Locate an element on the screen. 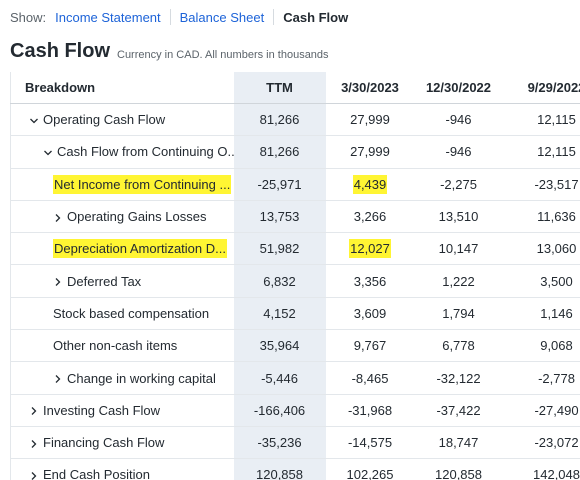 This screenshot has width=580, height=480. value-cell: 1,146 is located at coordinates (541, 314).